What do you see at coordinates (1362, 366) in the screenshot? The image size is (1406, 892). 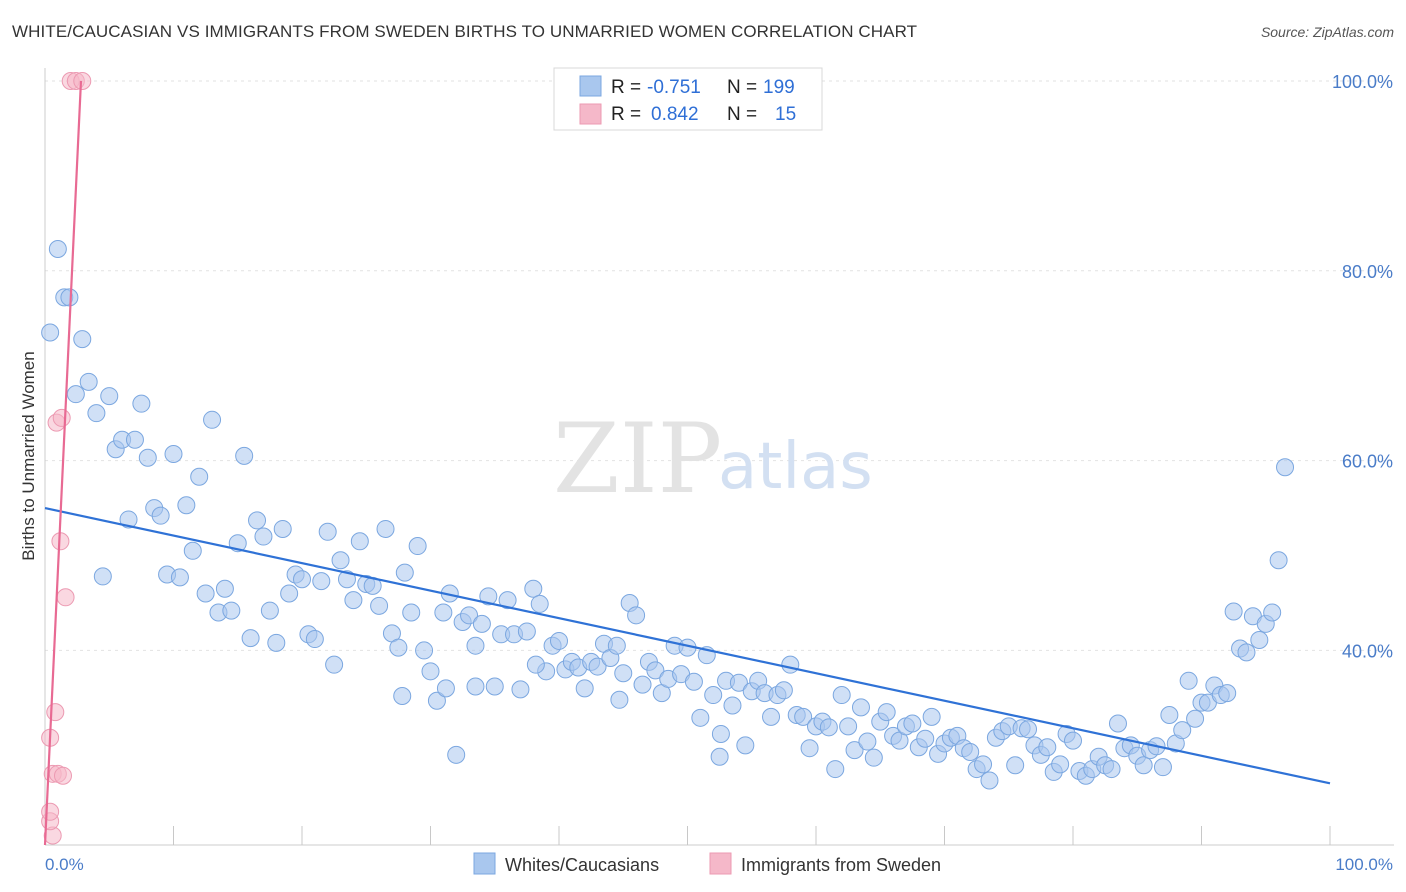 I see `y-tick-labels: 40.0% 60.0% 80.0% 100.0%` at bounding box center [1362, 366].